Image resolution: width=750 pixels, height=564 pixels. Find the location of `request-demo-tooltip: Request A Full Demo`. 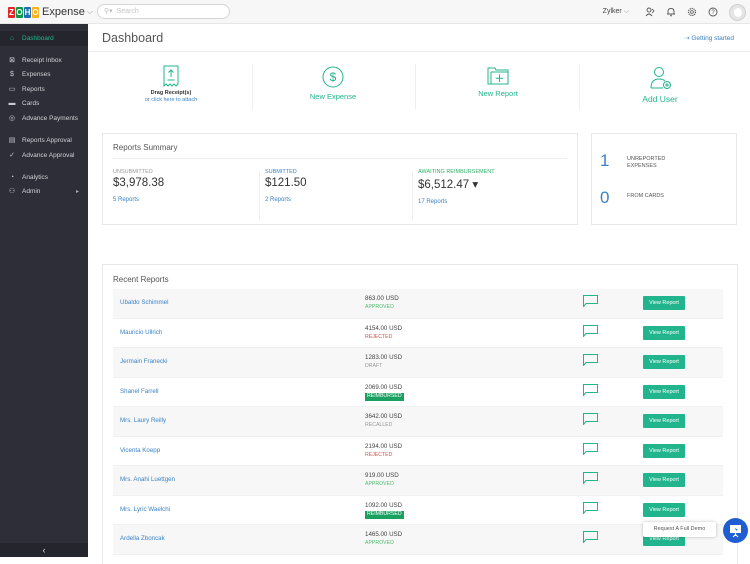

request-demo-tooltip: Request A Full Demo is located at coordinates (679, 529).